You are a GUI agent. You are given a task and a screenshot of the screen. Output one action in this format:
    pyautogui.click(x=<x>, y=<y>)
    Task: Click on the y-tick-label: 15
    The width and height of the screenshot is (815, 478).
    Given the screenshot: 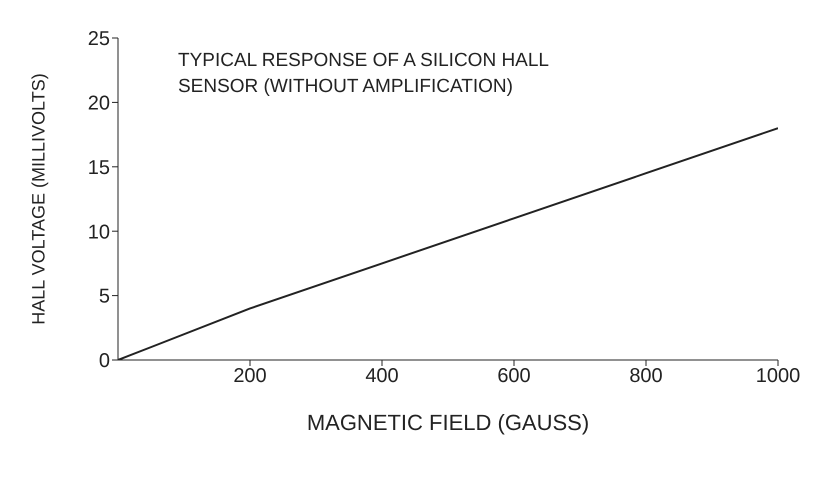 What is the action you would take?
    pyautogui.click(x=99, y=167)
    